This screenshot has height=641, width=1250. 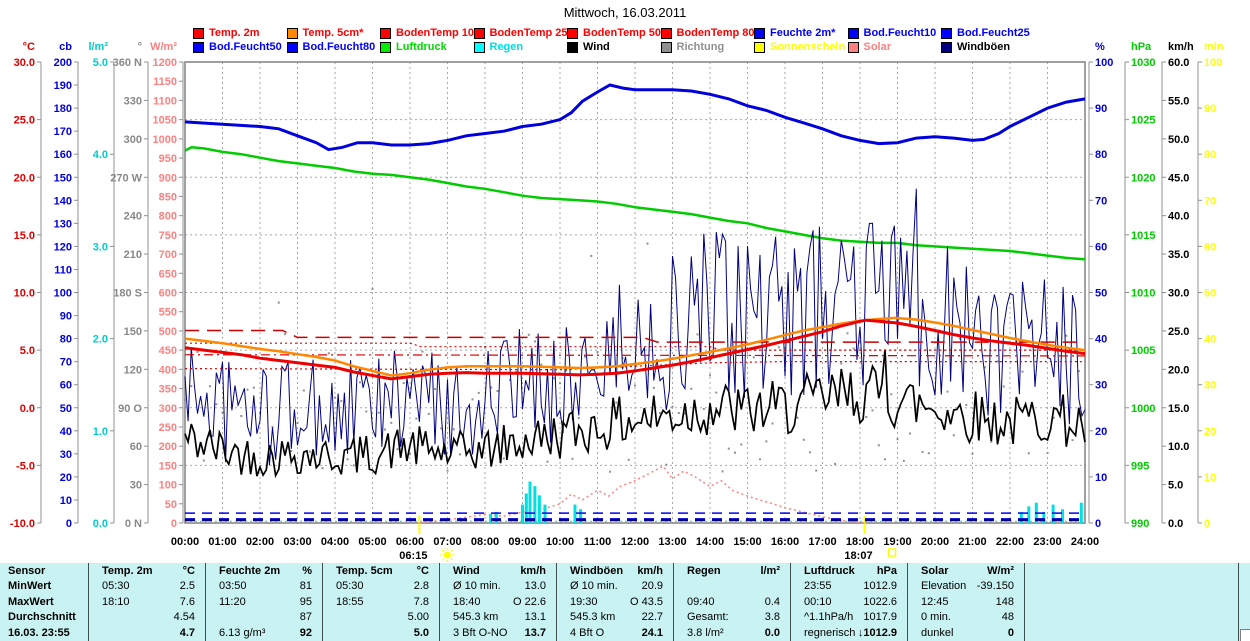 What do you see at coordinates (174, 524) in the screenshot?
I see `svg-text: 0` at bounding box center [174, 524].